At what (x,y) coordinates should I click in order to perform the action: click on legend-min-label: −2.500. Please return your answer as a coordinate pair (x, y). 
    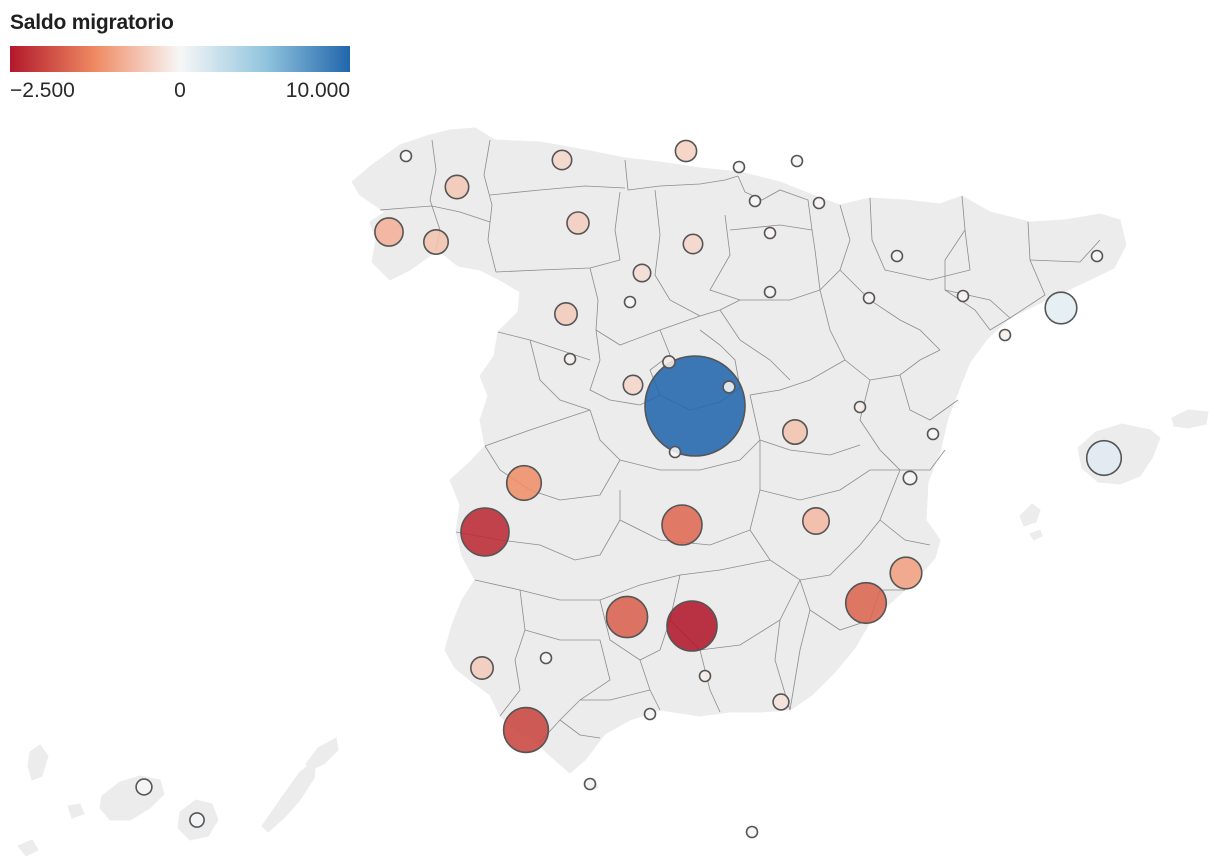
    Looking at the image, I should click on (42, 90).